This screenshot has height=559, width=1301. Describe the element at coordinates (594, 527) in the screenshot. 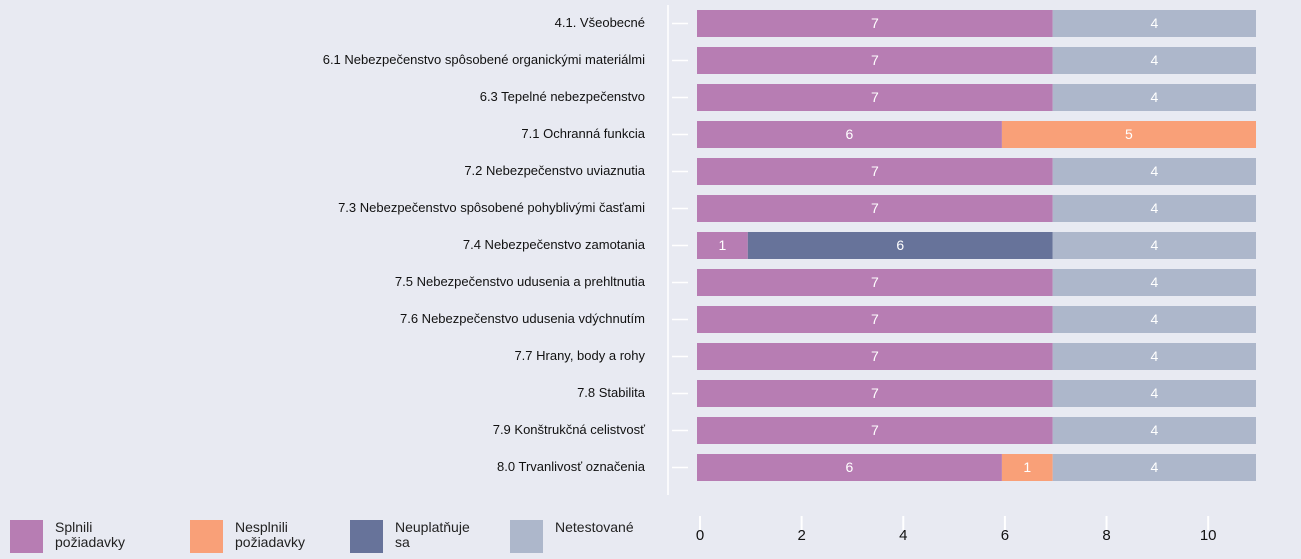

I see `legend-label: Netestované` at that location.